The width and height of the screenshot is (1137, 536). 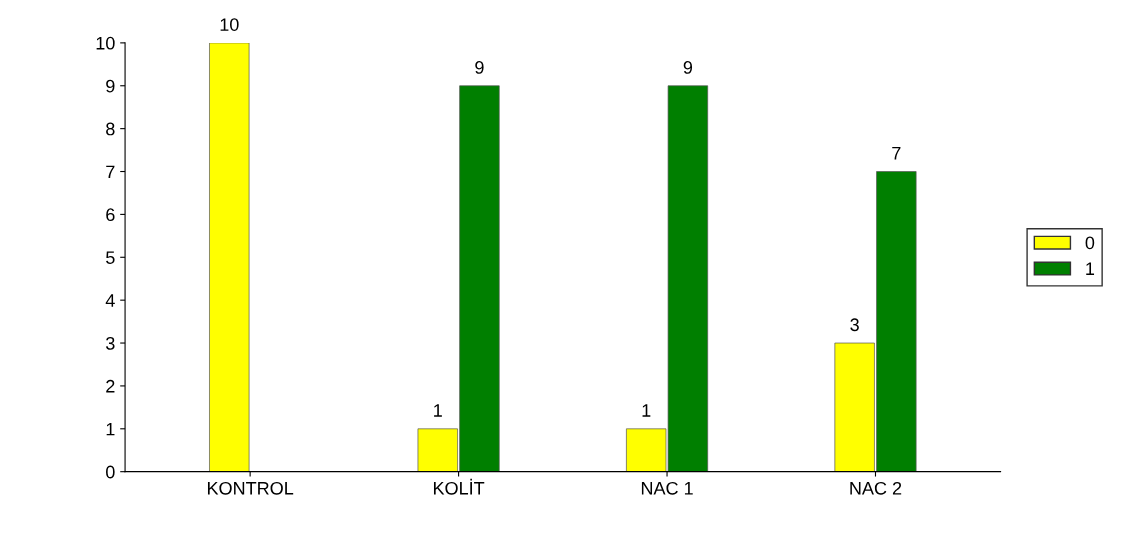 What do you see at coordinates (229, 24) in the screenshot?
I see `data-label: 10` at bounding box center [229, 24].